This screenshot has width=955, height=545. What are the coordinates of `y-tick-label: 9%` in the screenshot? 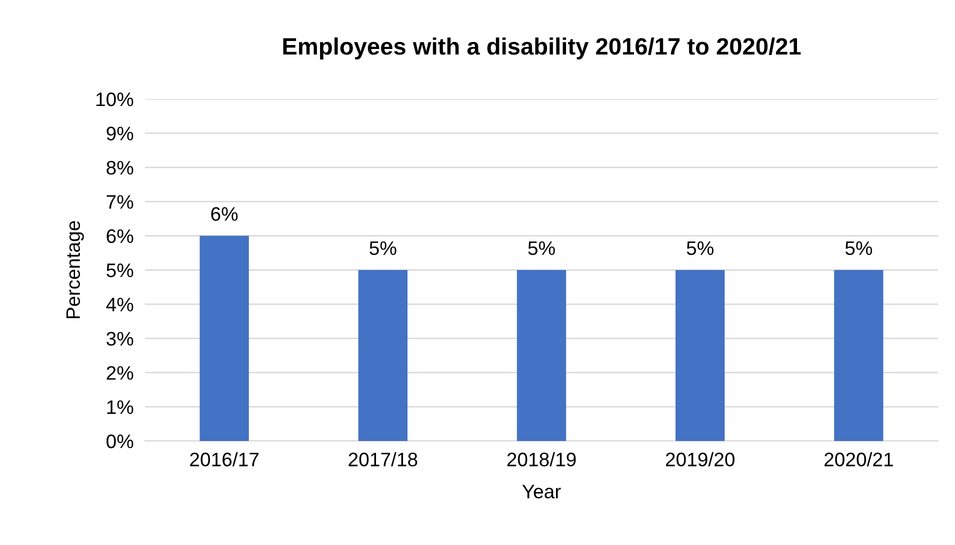 It's located at (120, 133).